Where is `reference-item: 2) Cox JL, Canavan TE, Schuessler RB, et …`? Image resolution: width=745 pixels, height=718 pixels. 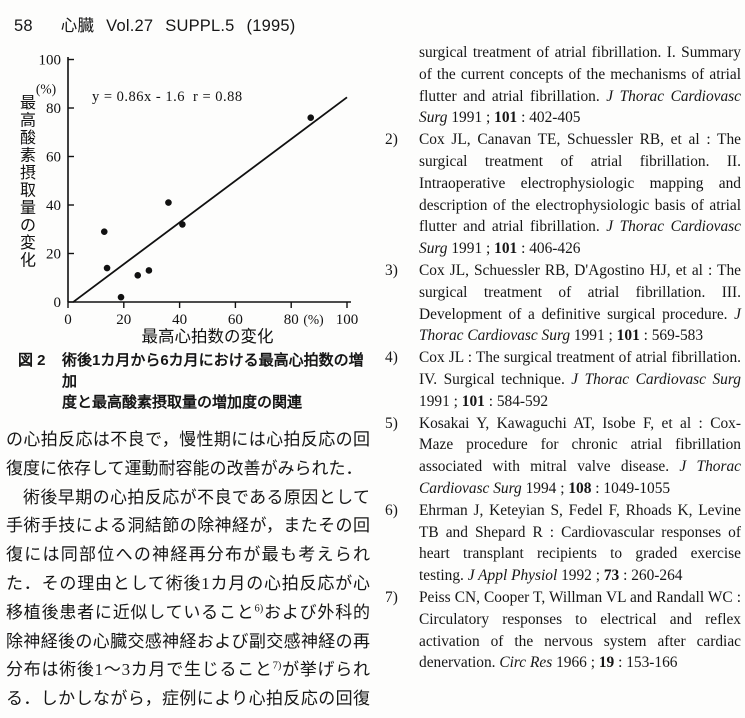
reference-item: 2) Cox JL, Canavan TE, Schuessler RB, et … is located at coordinates (561, 194).